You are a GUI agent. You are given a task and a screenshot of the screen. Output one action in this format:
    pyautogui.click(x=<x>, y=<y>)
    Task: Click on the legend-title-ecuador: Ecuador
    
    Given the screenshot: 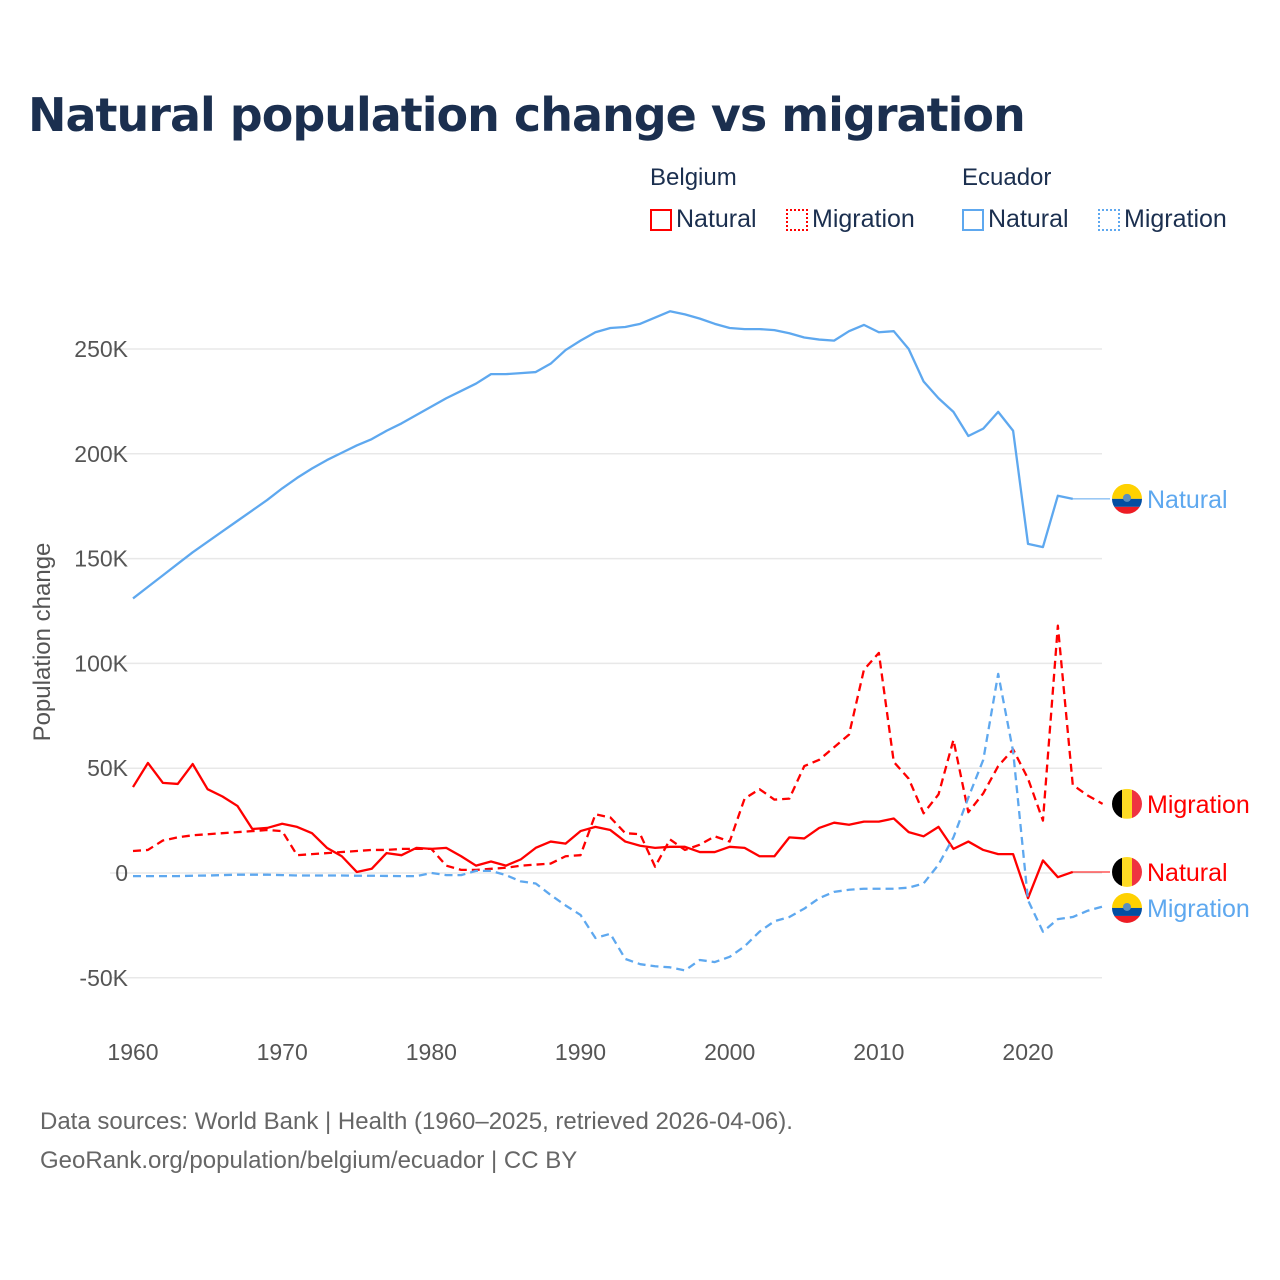 What is the action you would take?
    pyautogui.click(x=1007, y=177)
    